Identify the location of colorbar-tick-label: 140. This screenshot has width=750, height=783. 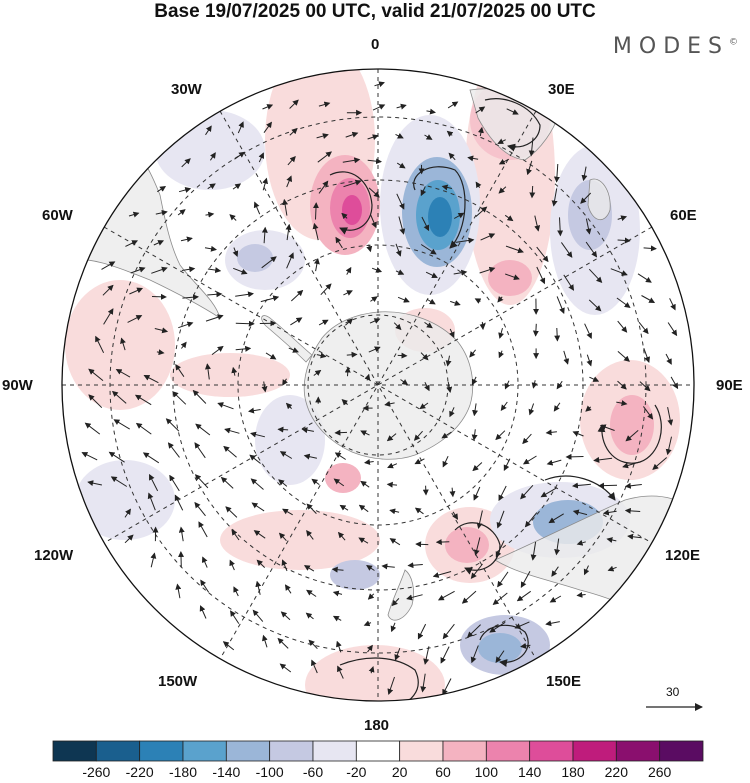
(529, 772).